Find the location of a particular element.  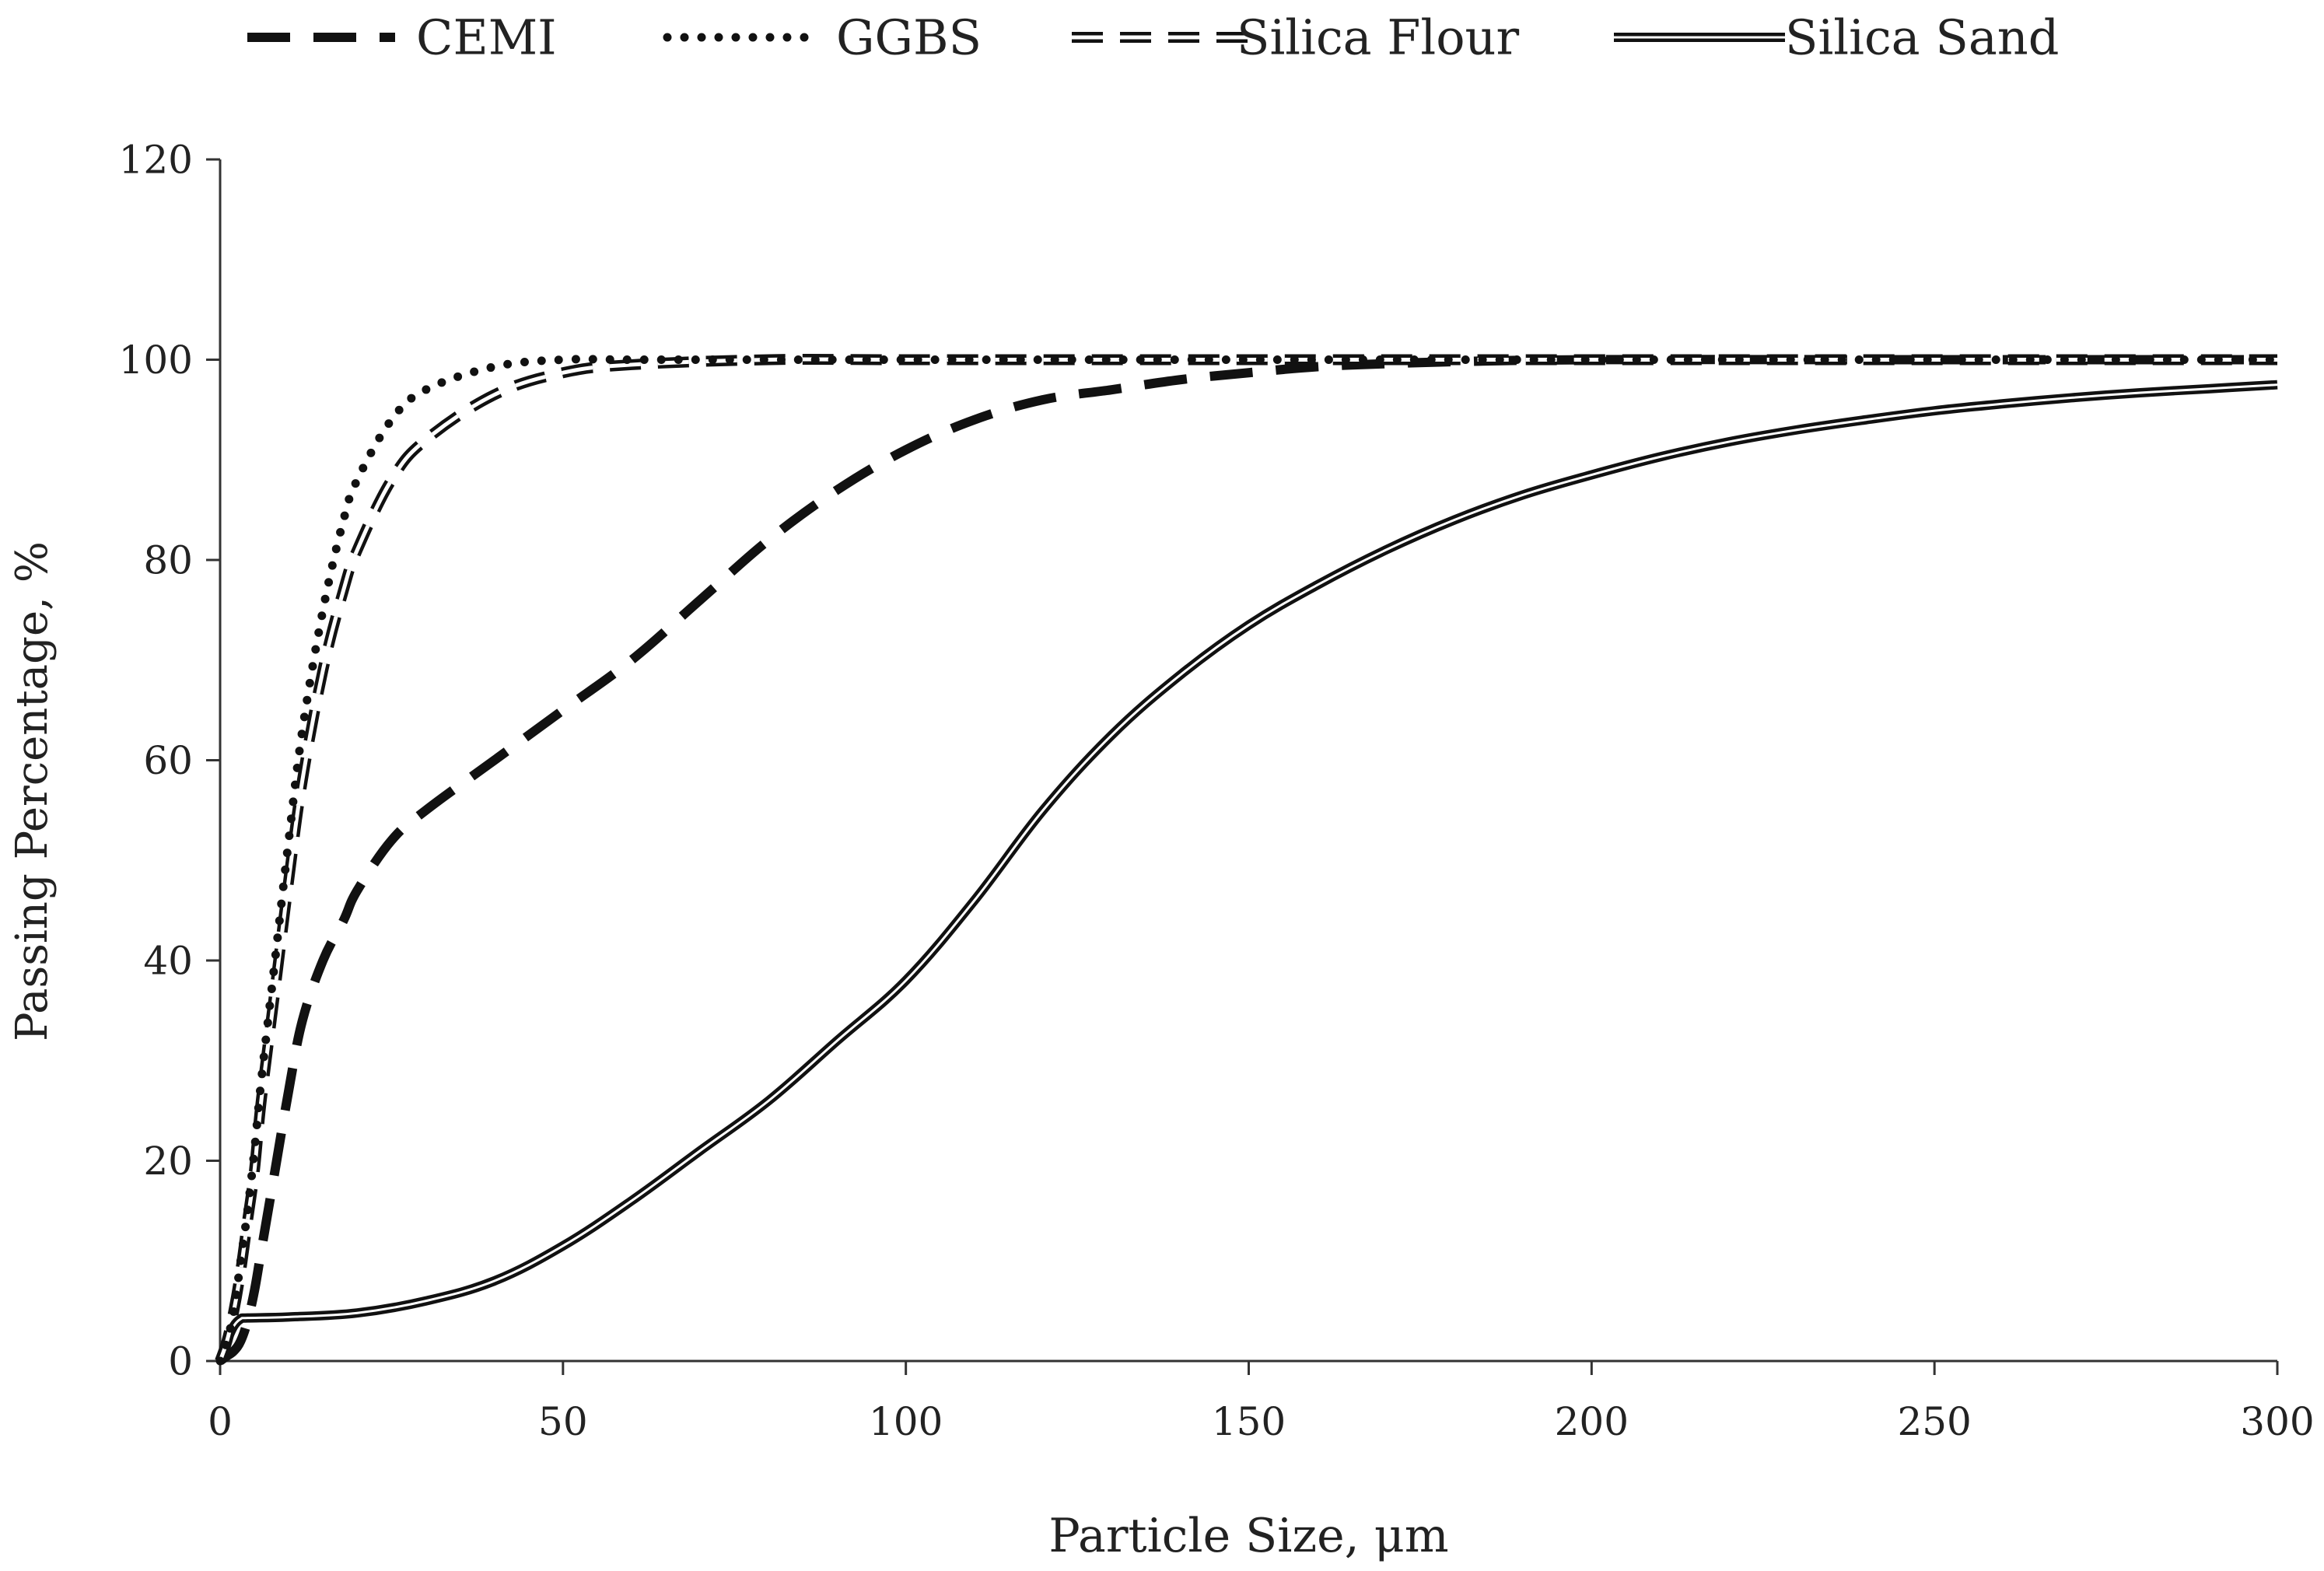

y-tick-label: 60 is located at coordinates (168, 760).